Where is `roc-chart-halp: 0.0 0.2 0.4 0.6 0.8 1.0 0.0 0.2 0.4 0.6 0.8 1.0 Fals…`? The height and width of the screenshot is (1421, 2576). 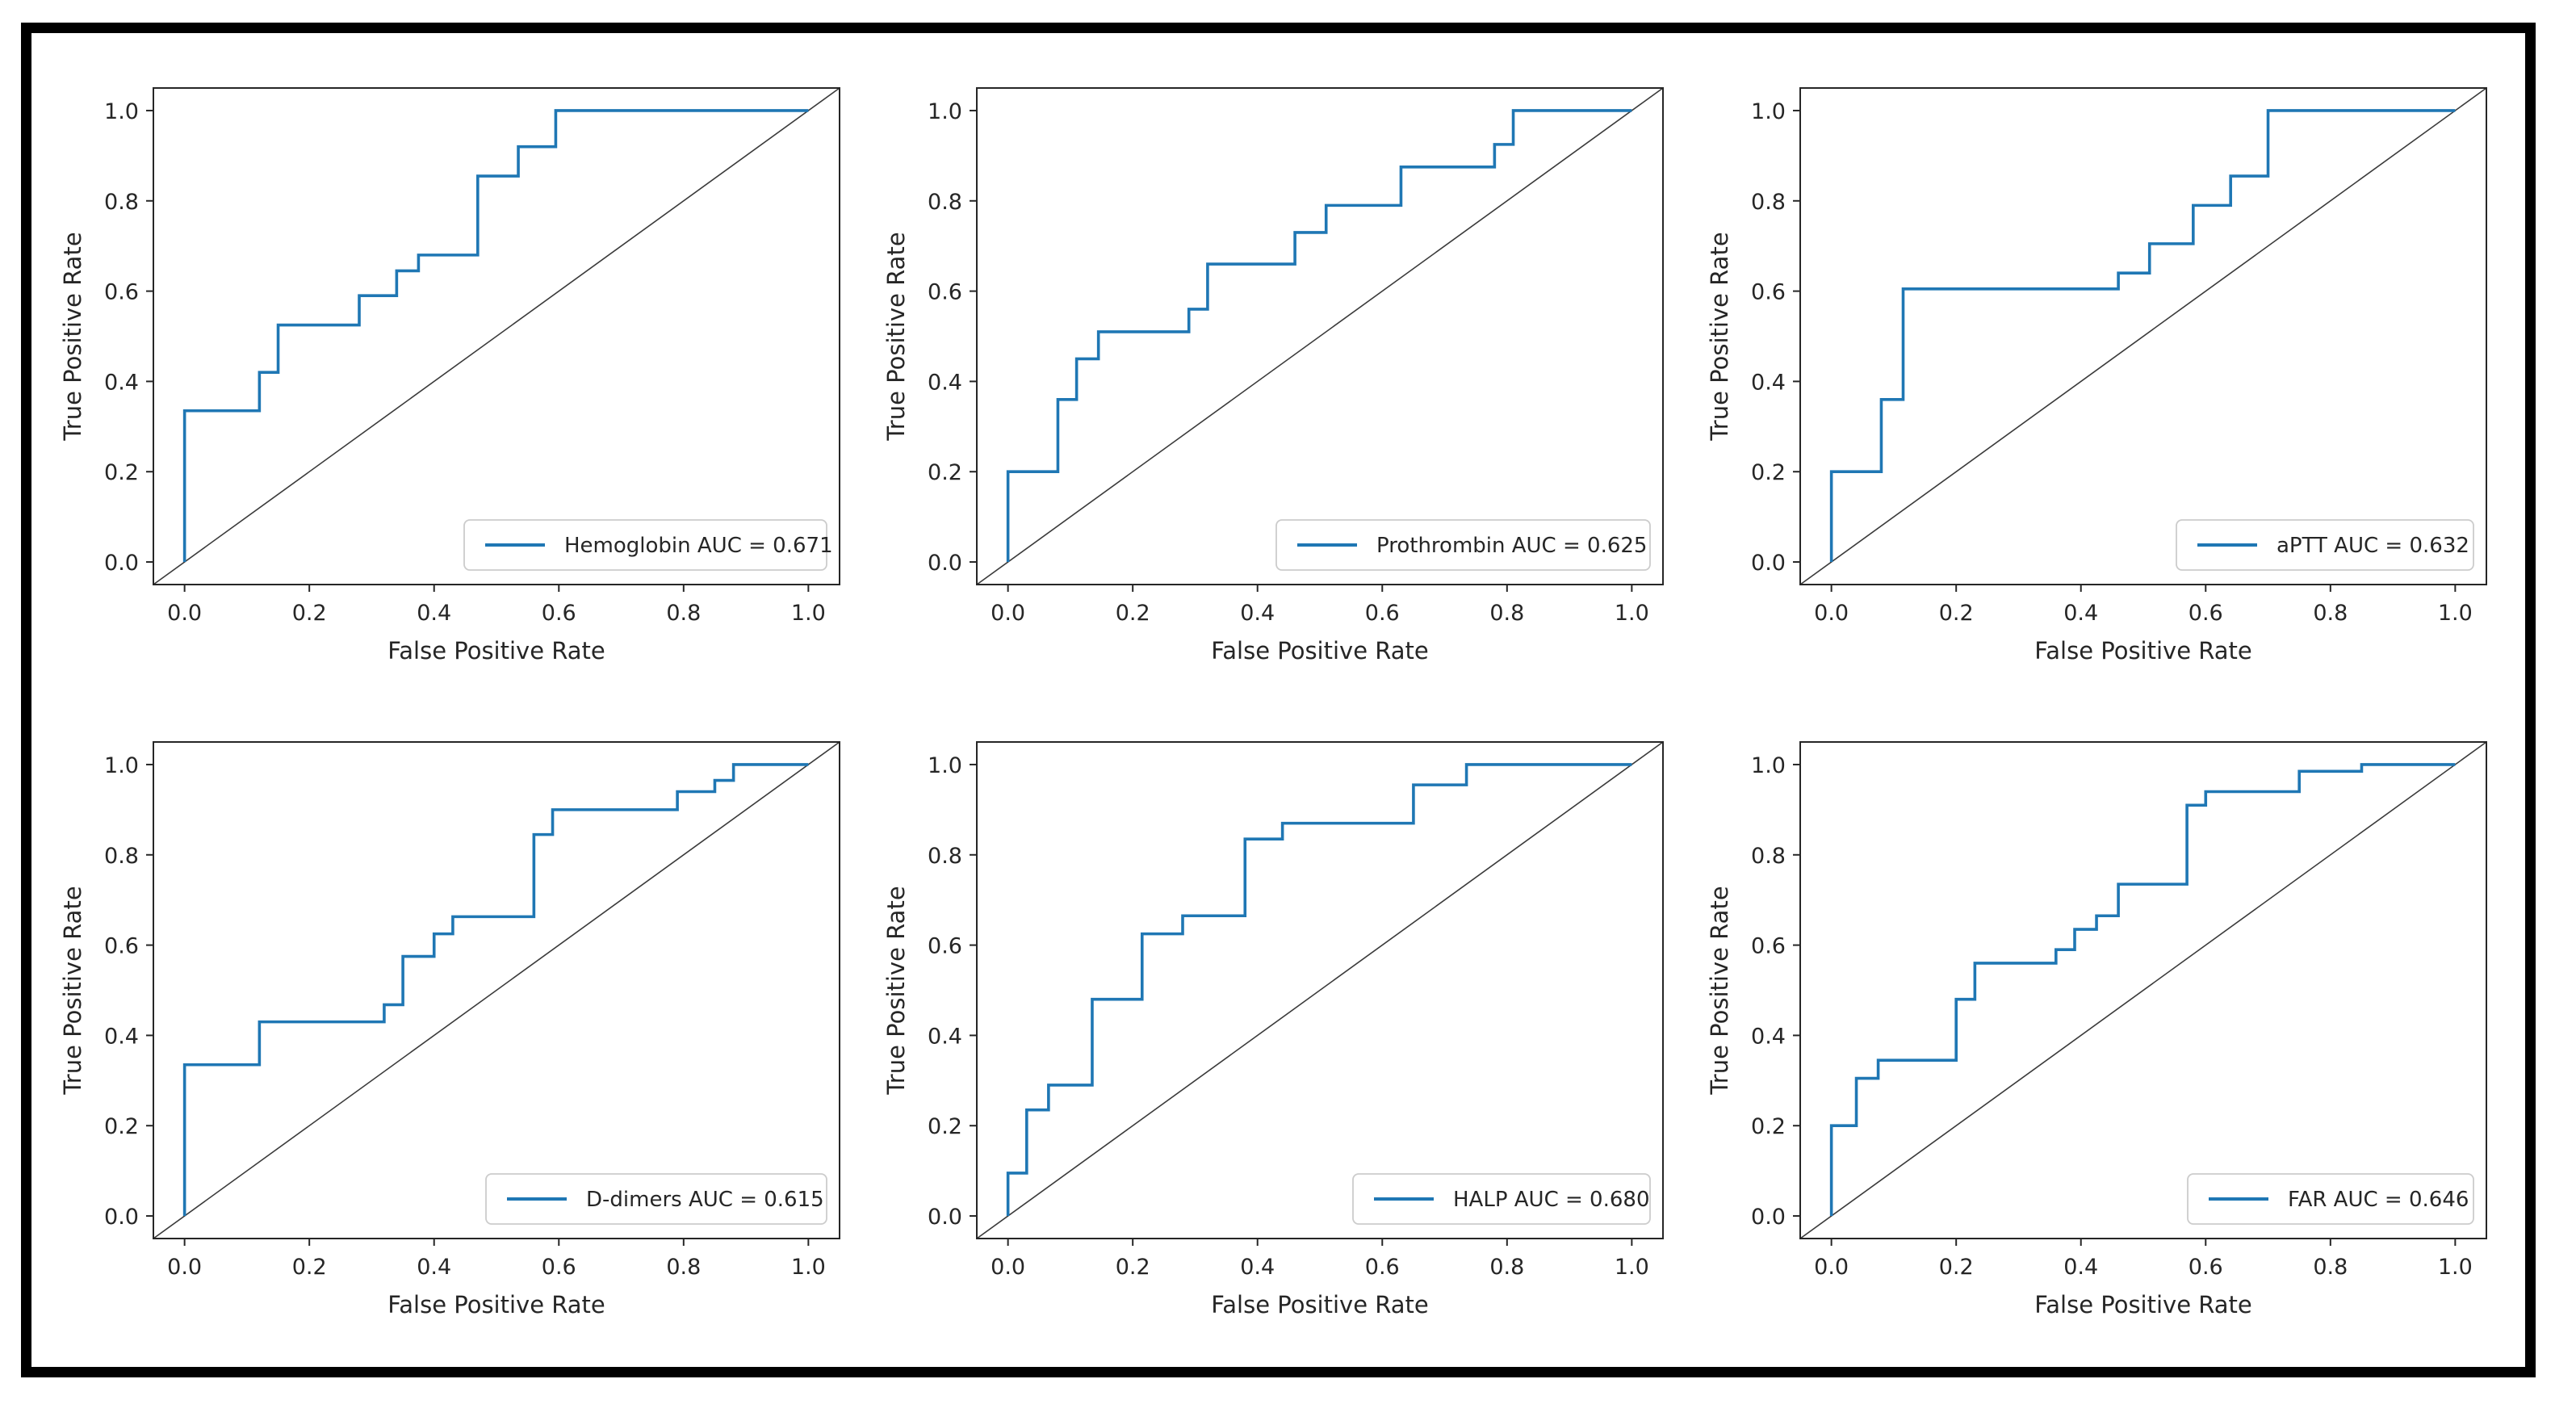 roc-chart-halp: 0.0 0.2 0.4 0.6 0.8 1.0 0.0 0.2 0.4 0.6 0.8 1.0 Fals… is located at coordinates (1273, 1029).